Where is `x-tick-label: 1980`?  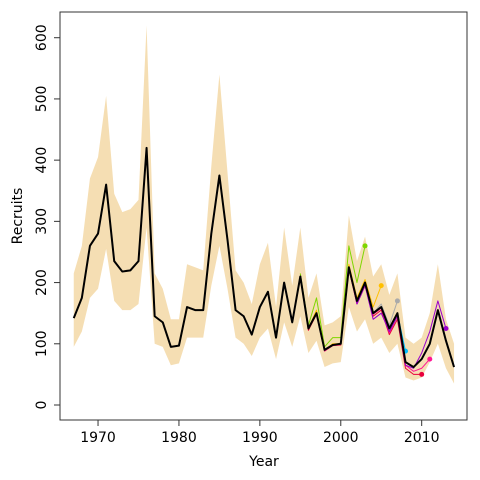
x-tick-label: 1980 is located at coordinates (179, 438).